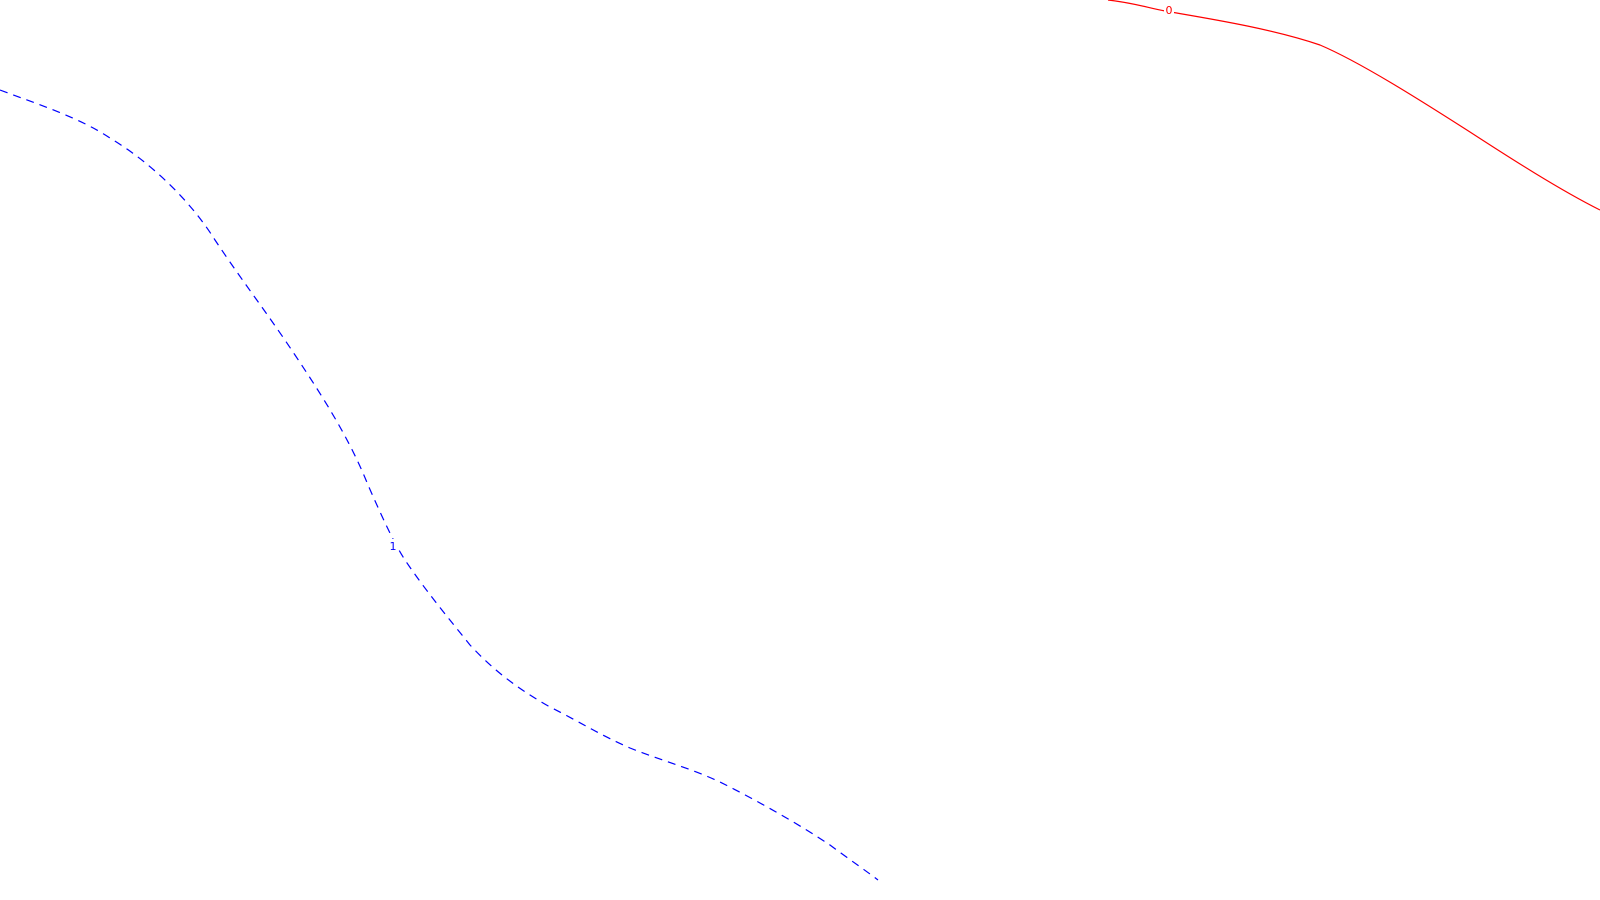 The height and width of the screenshot is (900, 1600). I want to click on contour-0-label: 0, so click(1169, 10).